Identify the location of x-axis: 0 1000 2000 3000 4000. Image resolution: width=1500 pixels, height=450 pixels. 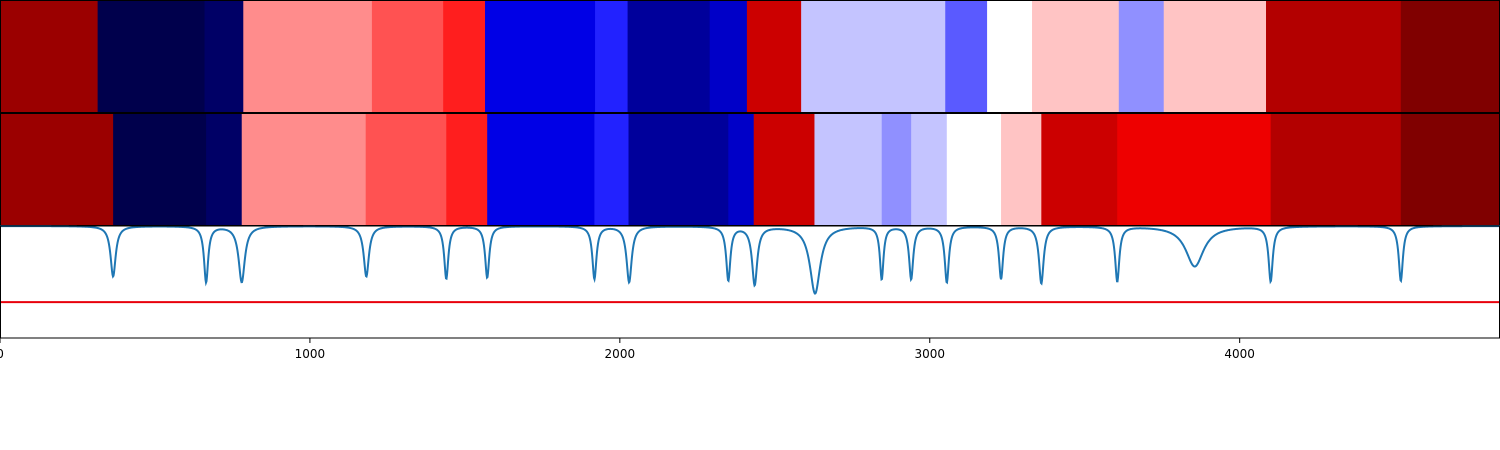
(627, 349).